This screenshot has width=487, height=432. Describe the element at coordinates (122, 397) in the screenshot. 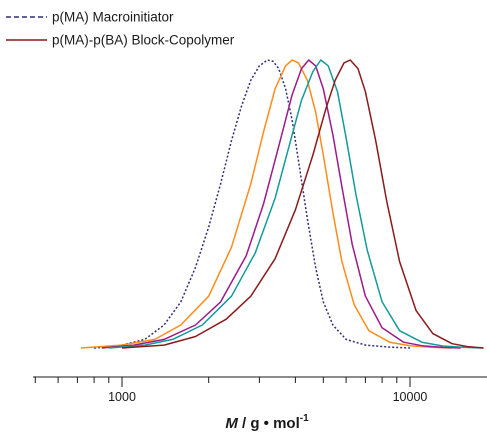

I see `x-tick-label-1000: 1000` at that location.